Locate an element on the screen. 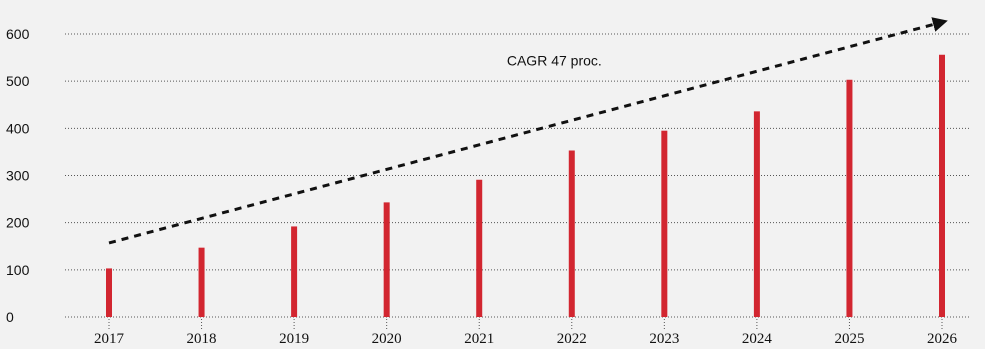 The width and height of the screenshot is (985, 349). bar-2023 is located at coordinates (664, 223).